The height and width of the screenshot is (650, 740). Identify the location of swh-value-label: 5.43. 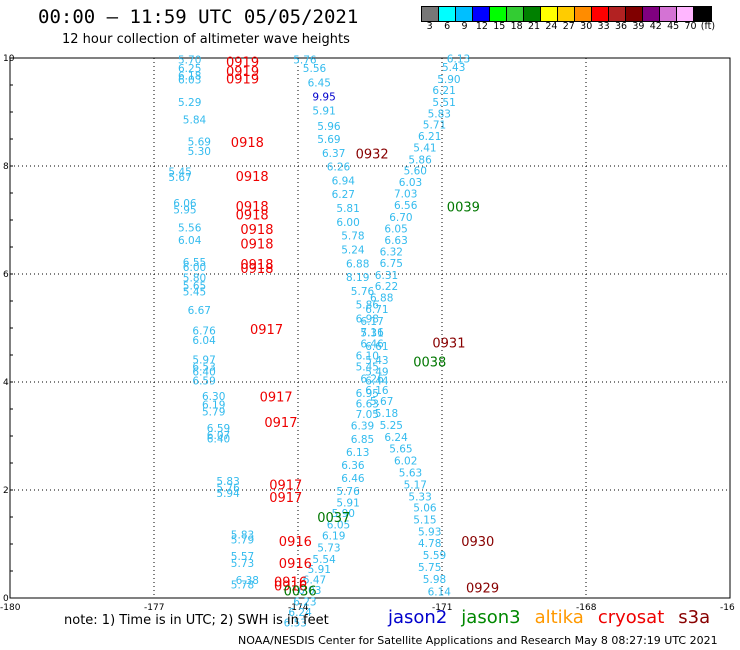
(376, 361).